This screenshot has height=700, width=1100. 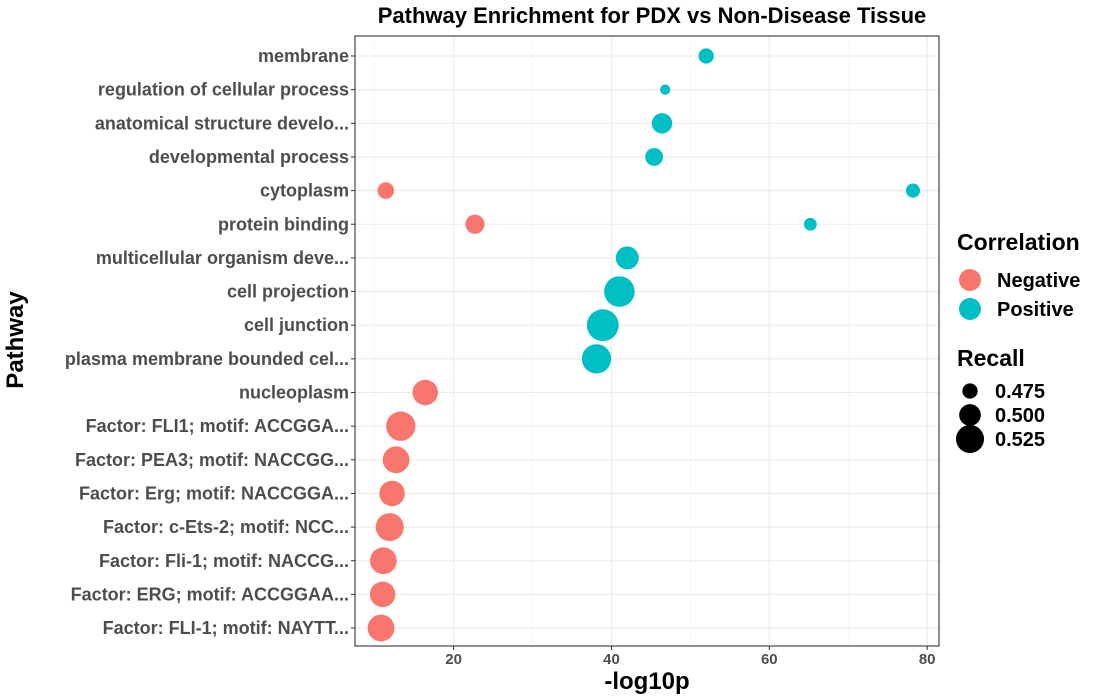 I want to click on legend-color-label: Negative, so click(x=1038, y=281).